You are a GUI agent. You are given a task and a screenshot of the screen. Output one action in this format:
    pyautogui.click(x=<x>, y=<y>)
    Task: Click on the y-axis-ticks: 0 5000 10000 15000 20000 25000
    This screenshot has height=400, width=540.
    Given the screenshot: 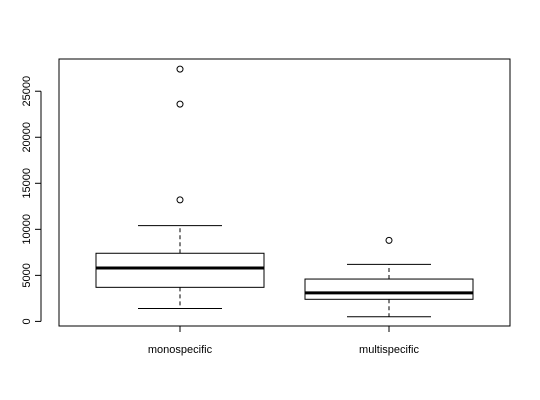 What is the action you would take?
    pyautogui.click(x=31, y=200)
    